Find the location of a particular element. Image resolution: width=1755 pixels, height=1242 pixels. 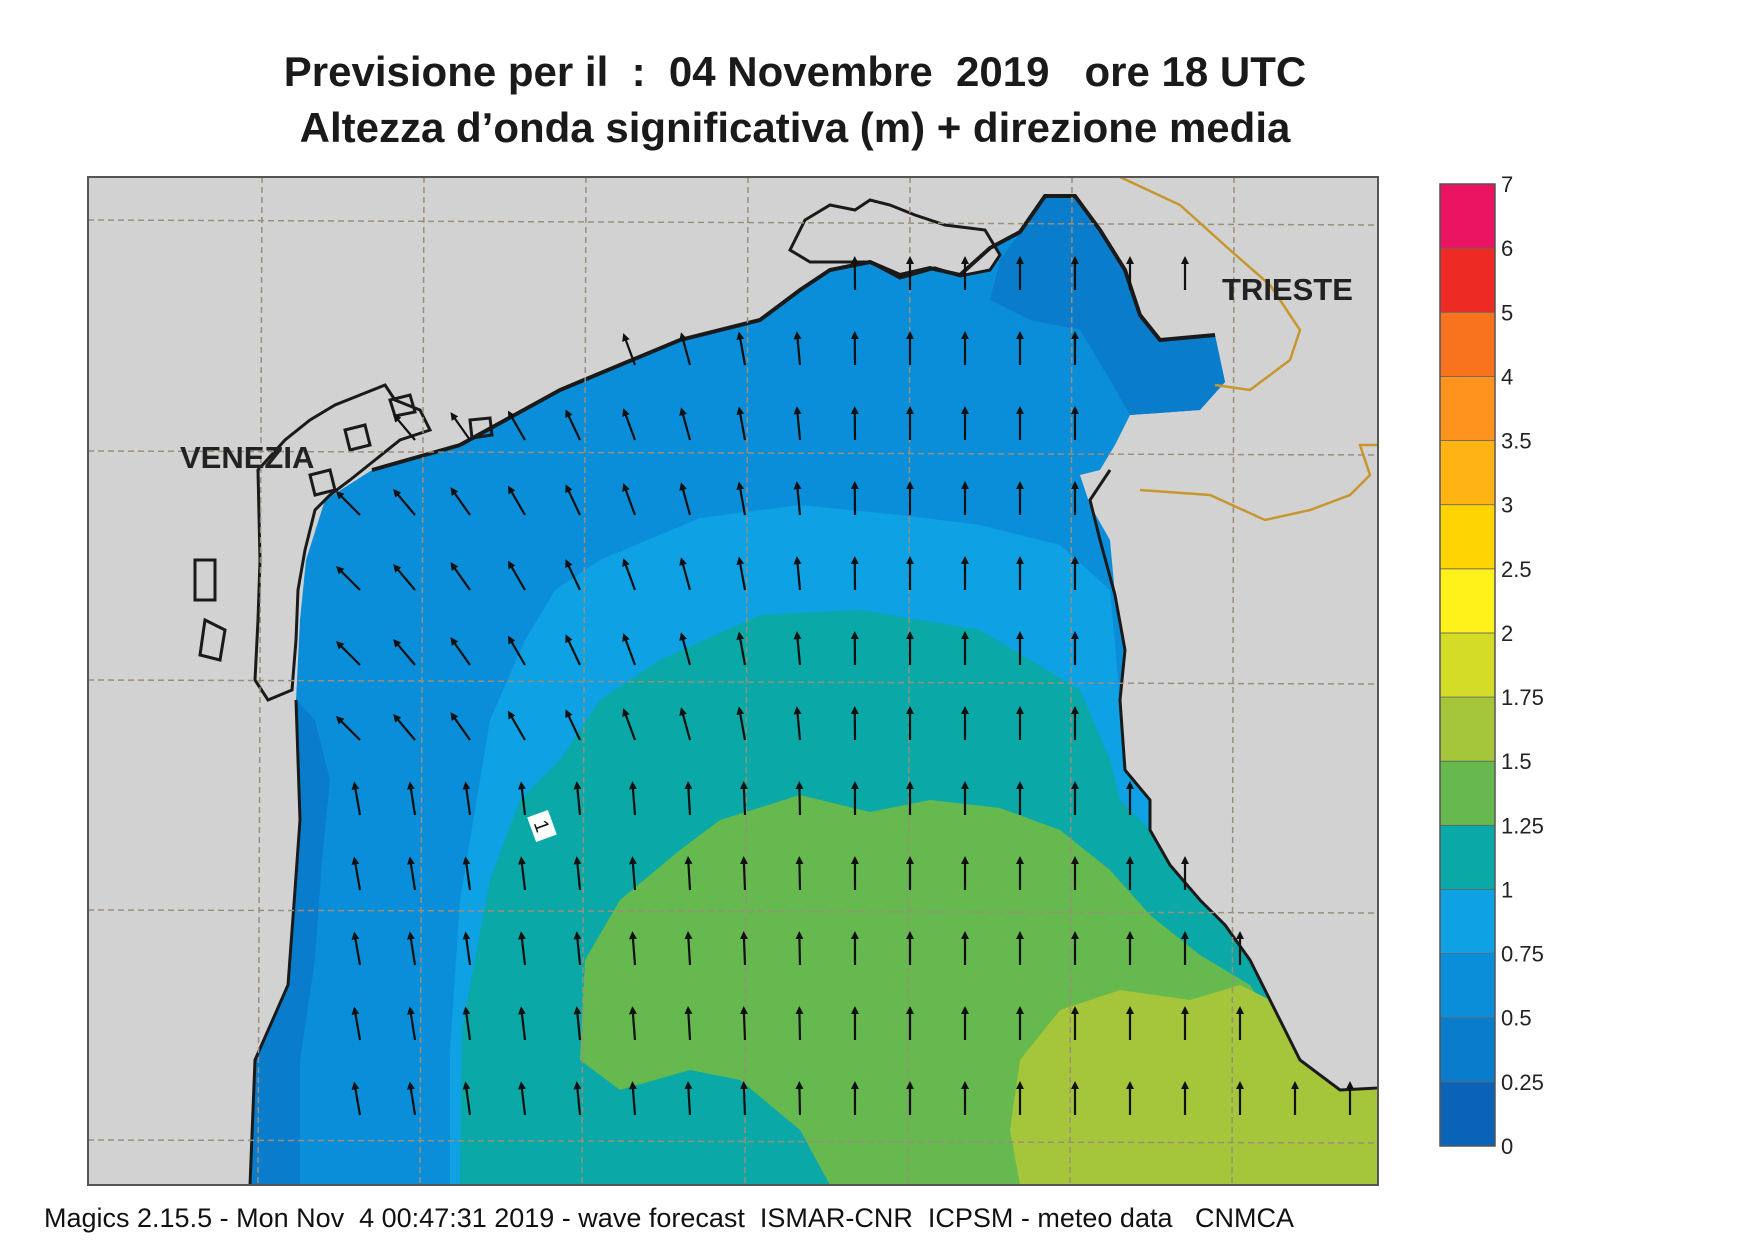

istria-coast is located at coordinates (1233, 780).